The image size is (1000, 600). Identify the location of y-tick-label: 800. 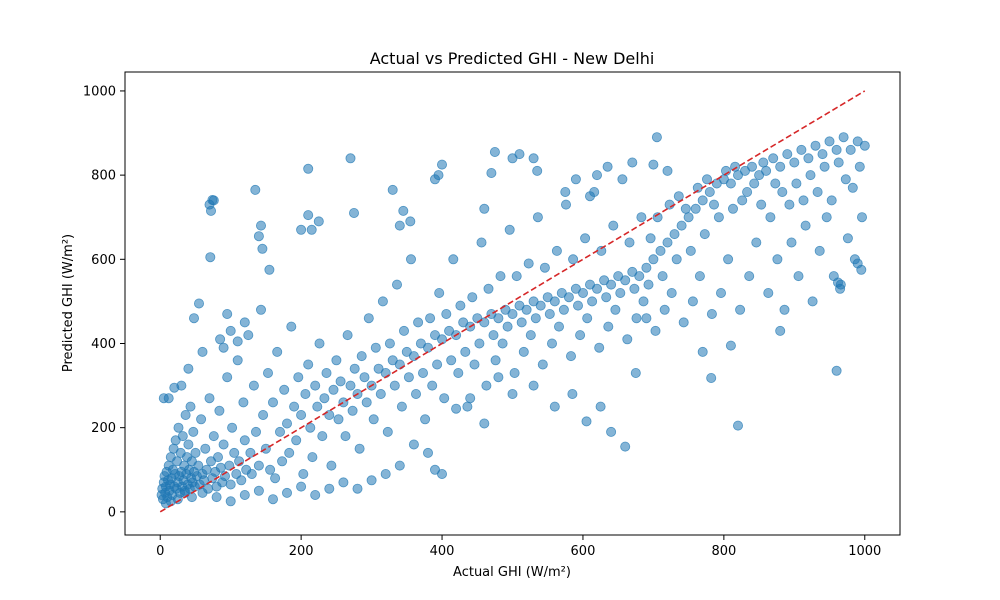
(103, 176).